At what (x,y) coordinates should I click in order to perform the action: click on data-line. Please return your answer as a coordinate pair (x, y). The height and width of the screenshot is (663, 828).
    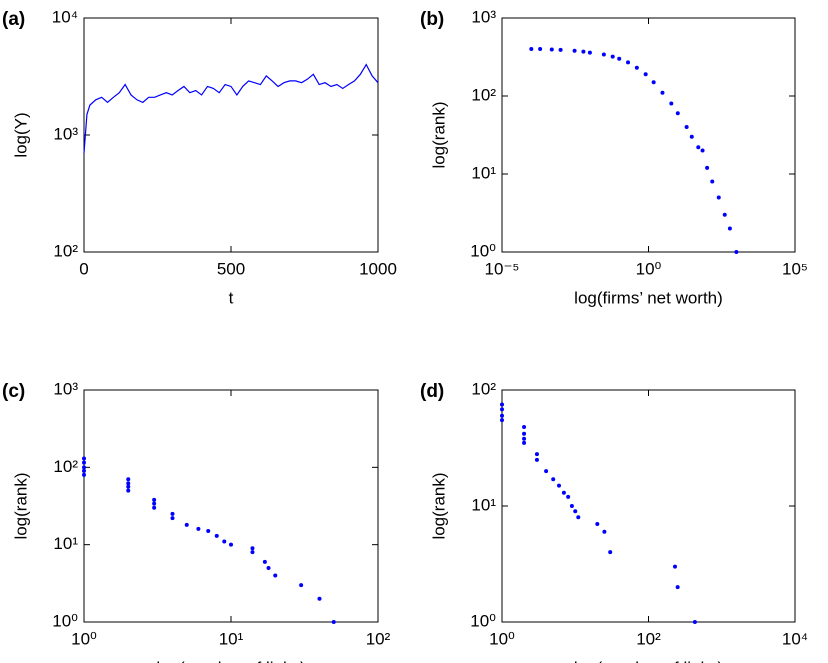
    Looking at the image, I should click on (231, 108).